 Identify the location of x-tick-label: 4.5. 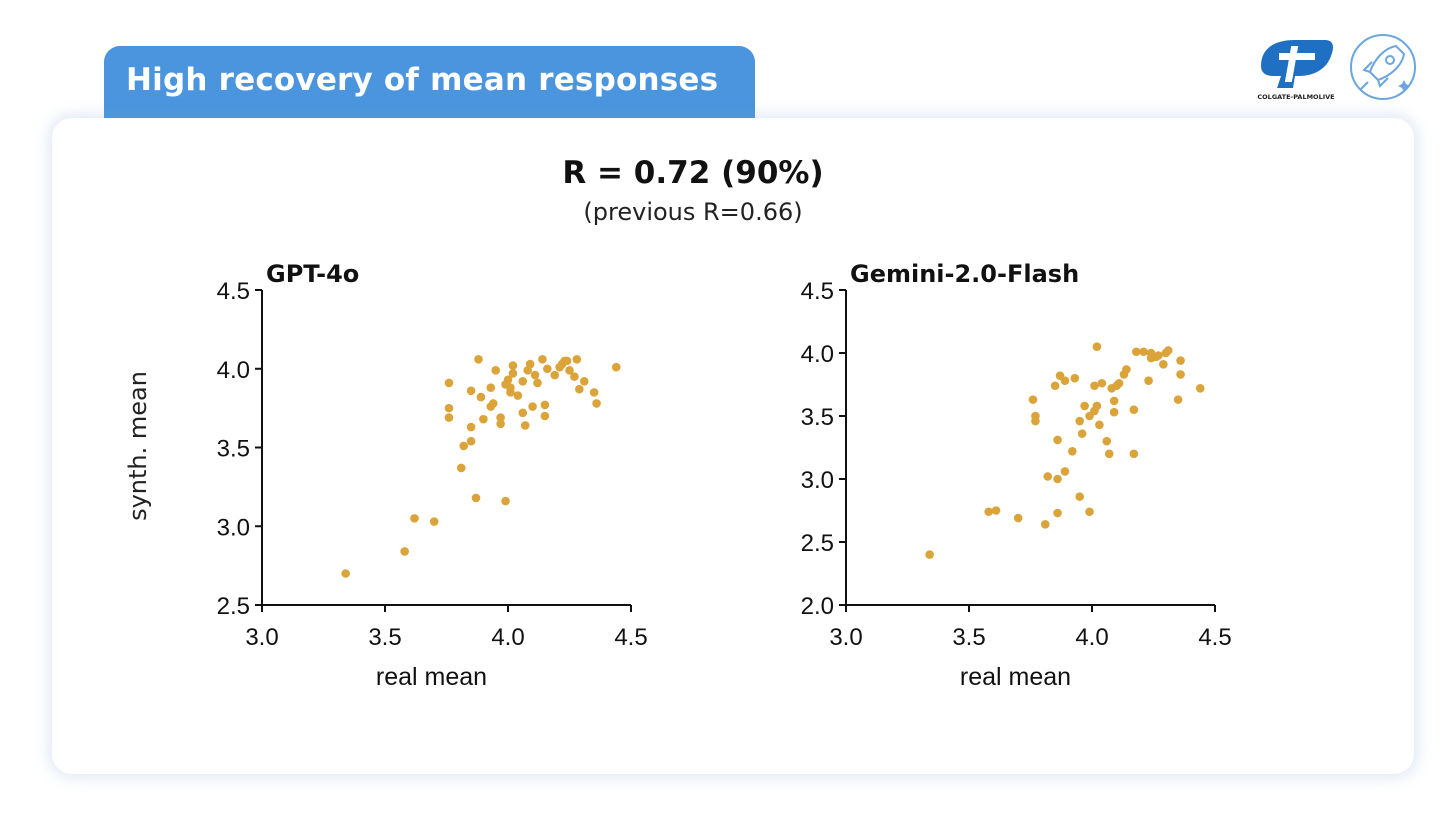
(1214, 637).